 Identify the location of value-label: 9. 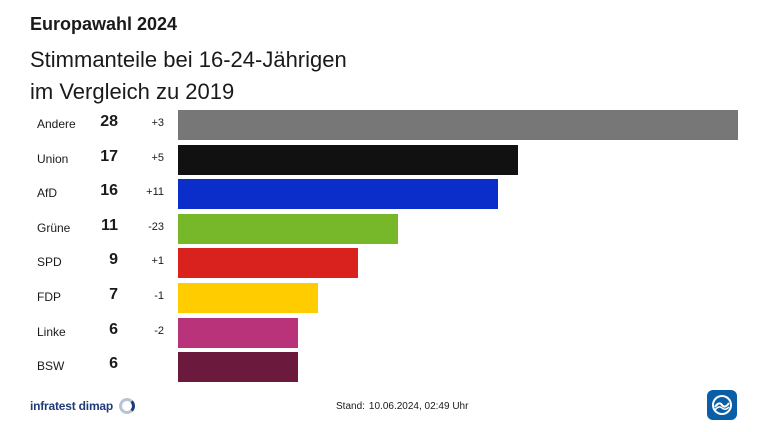
(113, 260).